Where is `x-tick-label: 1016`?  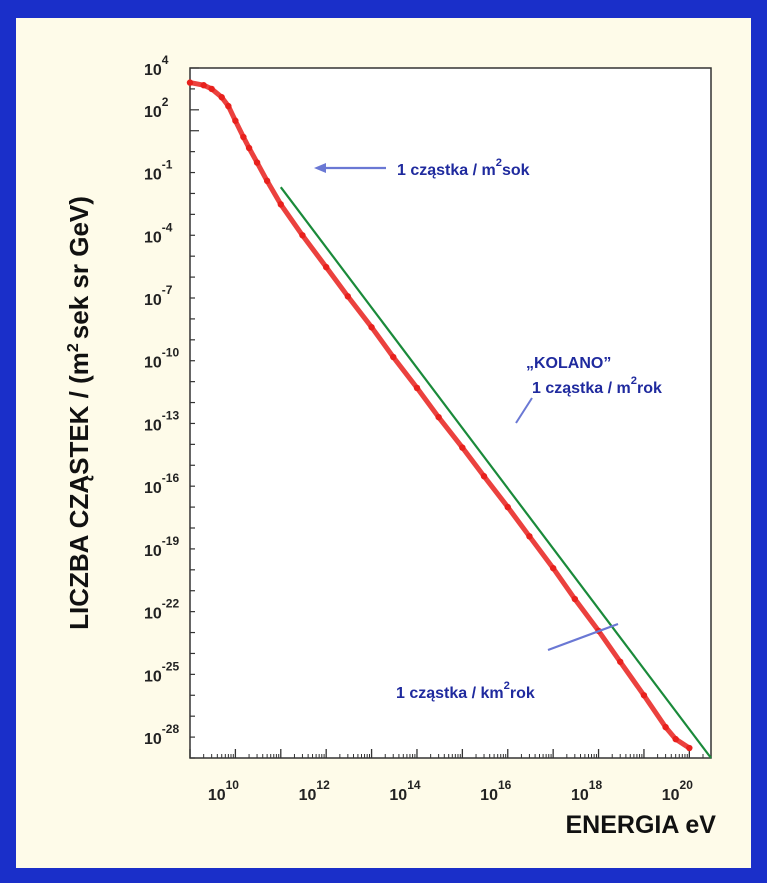 x-tick-label: 1016 is located at coordinates (495, 791).